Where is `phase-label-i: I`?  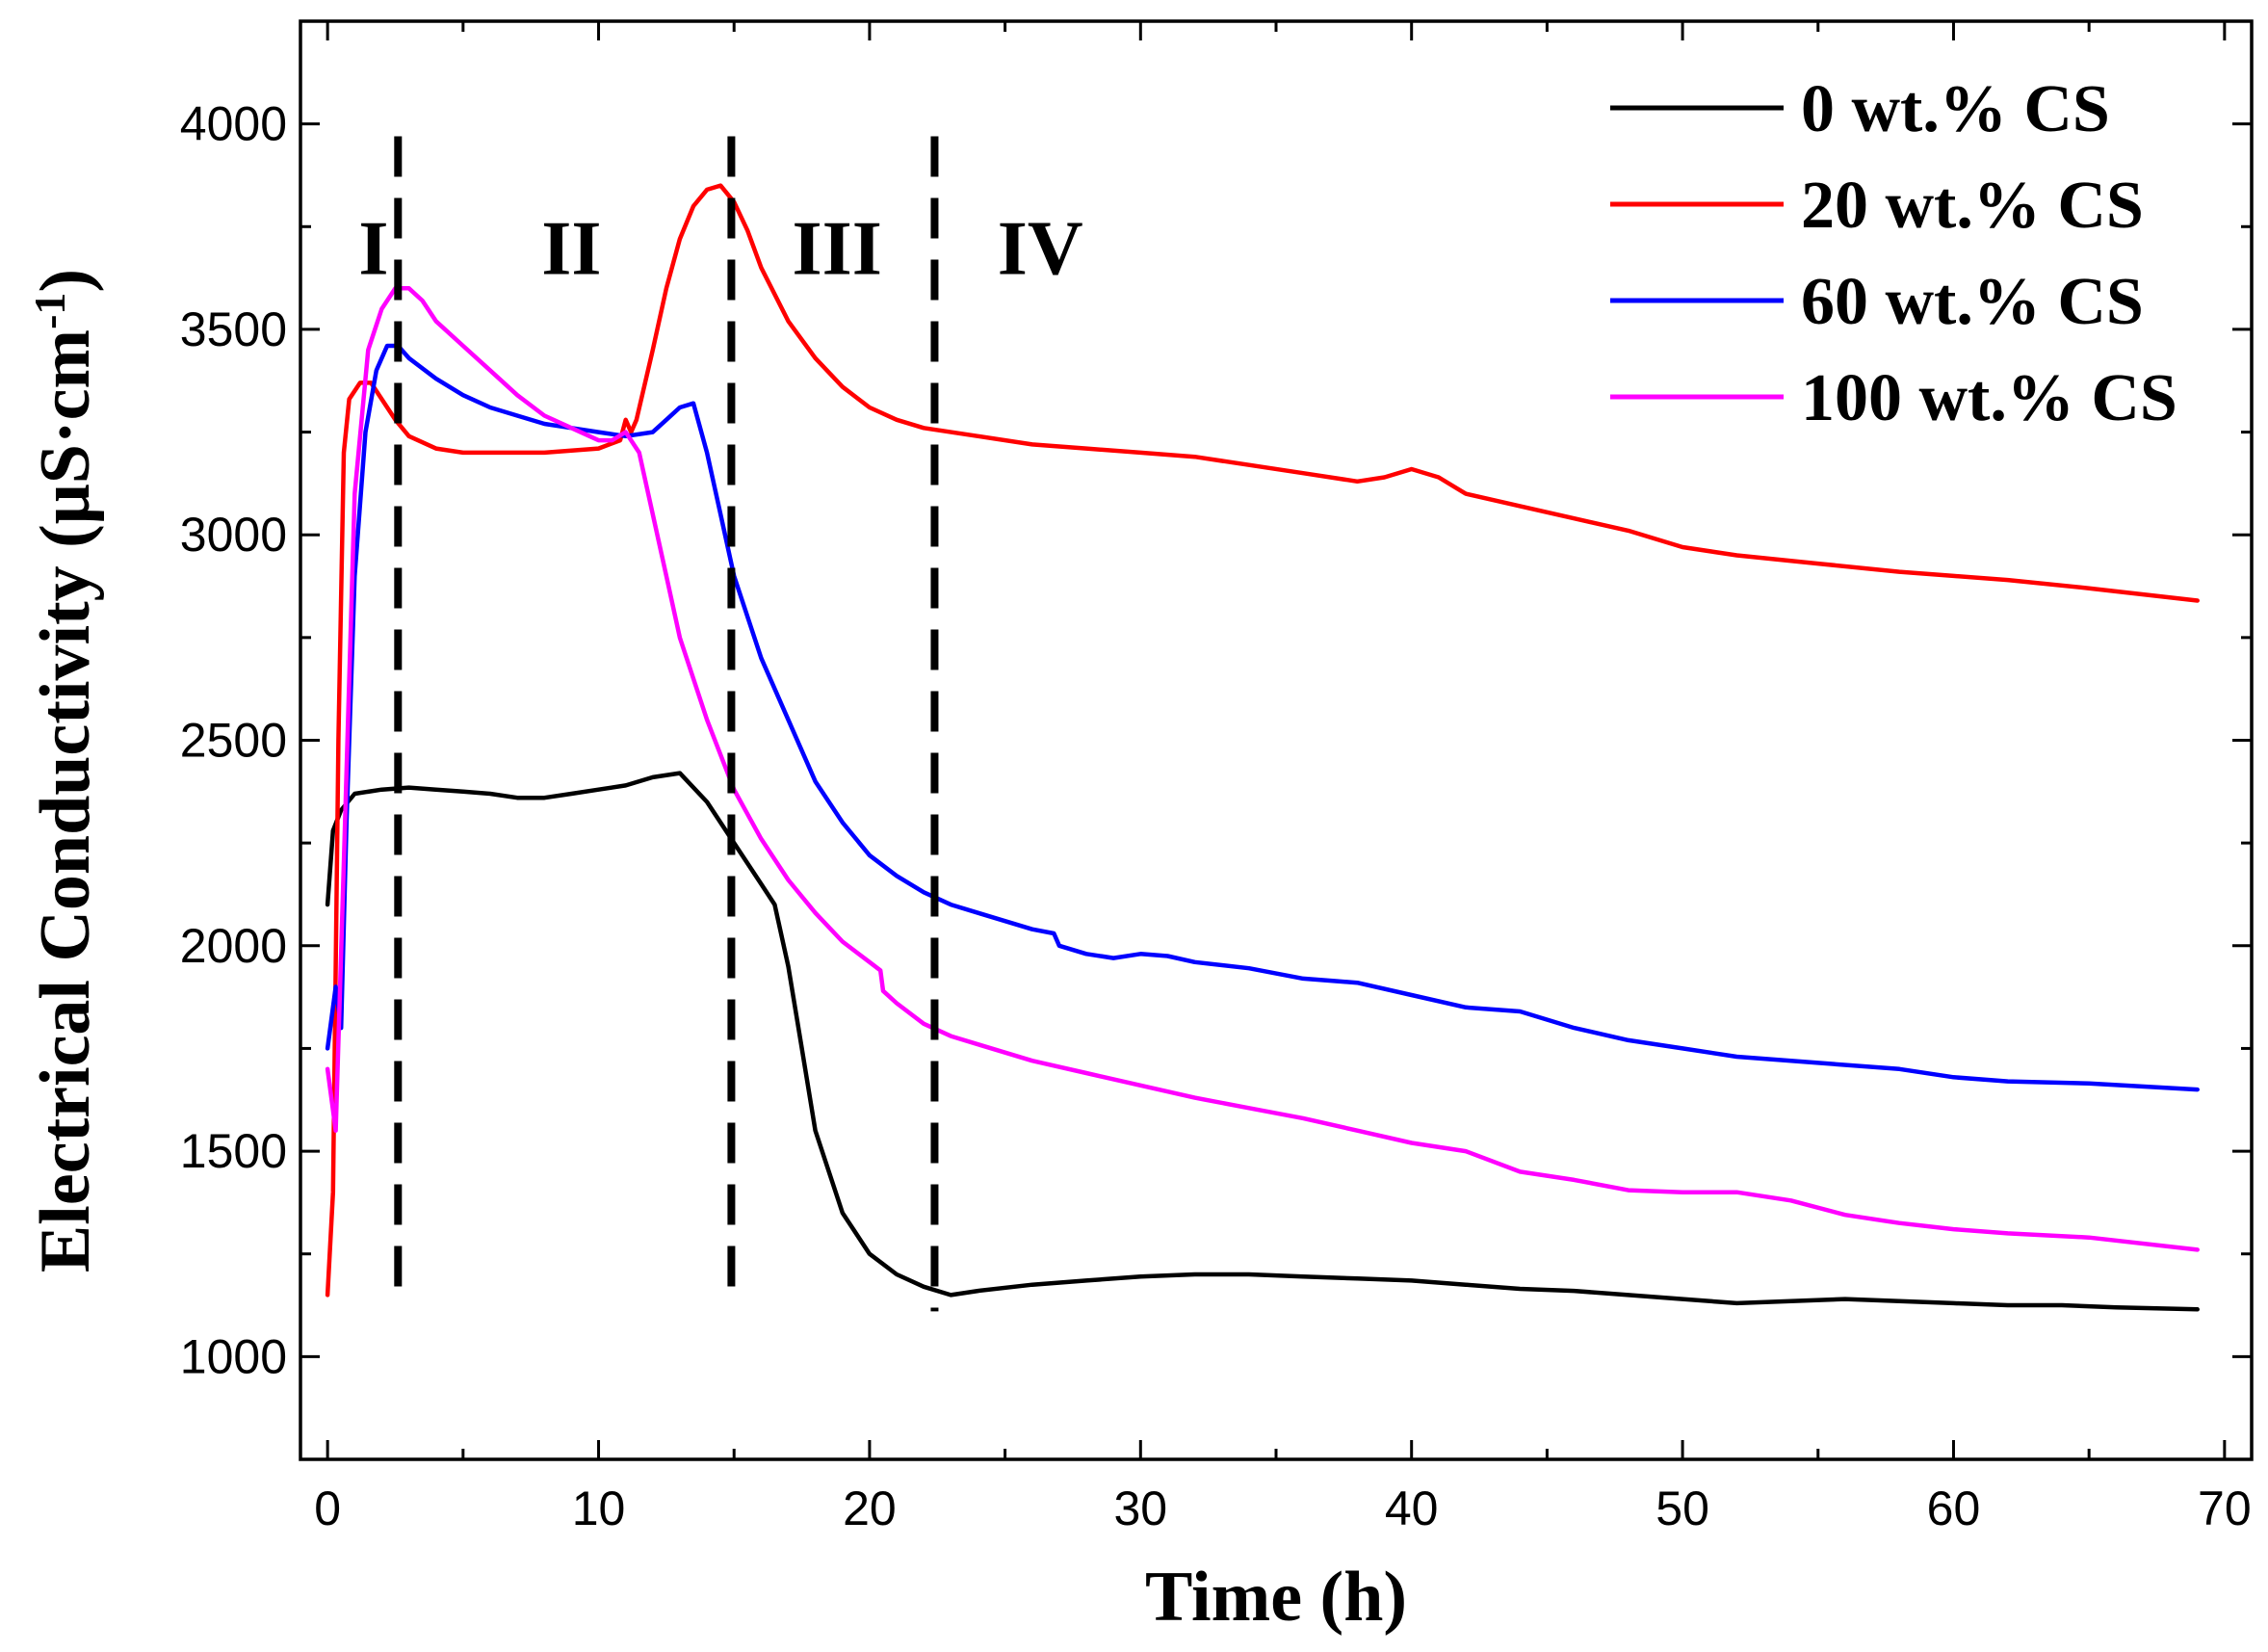 phase-label-i: I is located at coordinates (373, 249).